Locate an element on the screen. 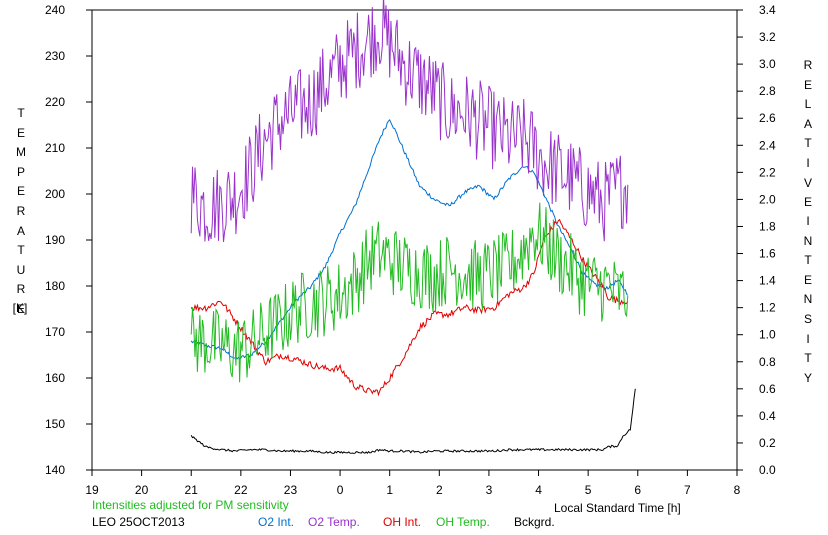  left-tick-label: 240 is located at coordinates (55, 10).